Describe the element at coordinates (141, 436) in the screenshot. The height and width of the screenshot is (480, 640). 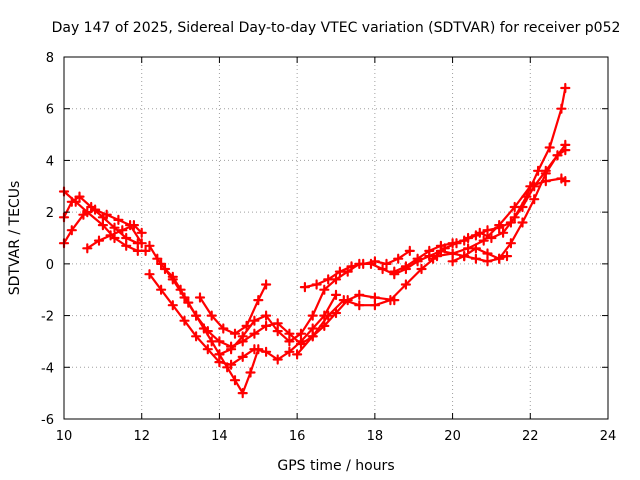
I see `x-tick-label: 12` at that location.